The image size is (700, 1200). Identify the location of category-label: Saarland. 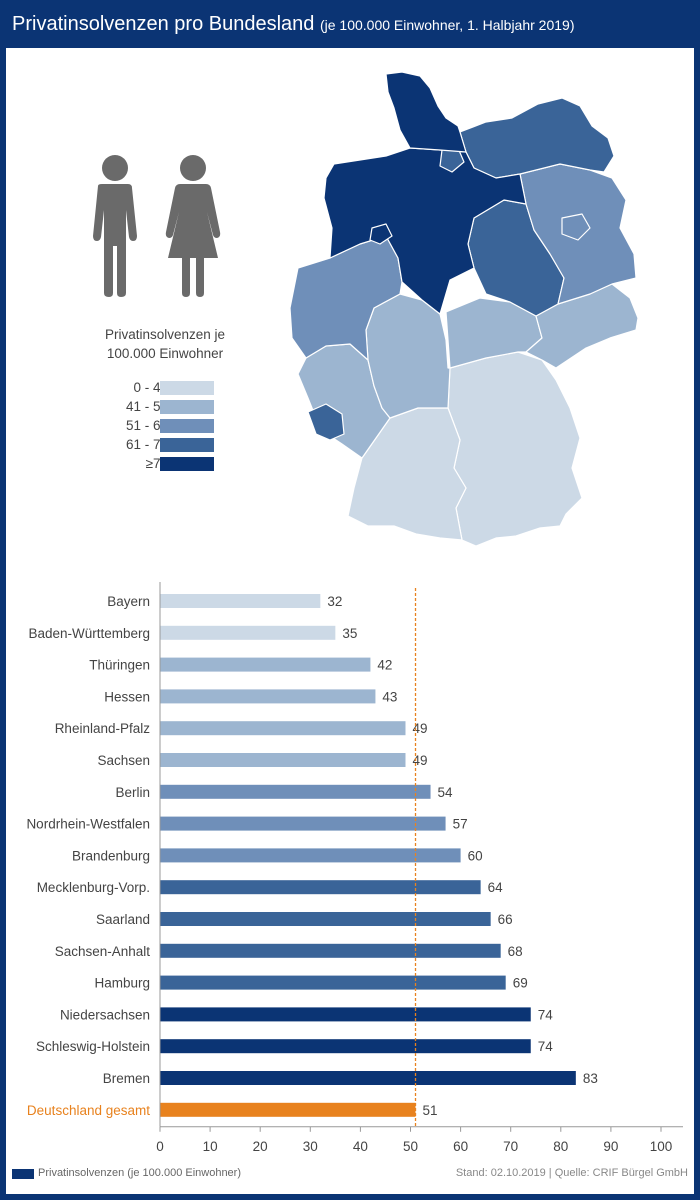
(123, 919).